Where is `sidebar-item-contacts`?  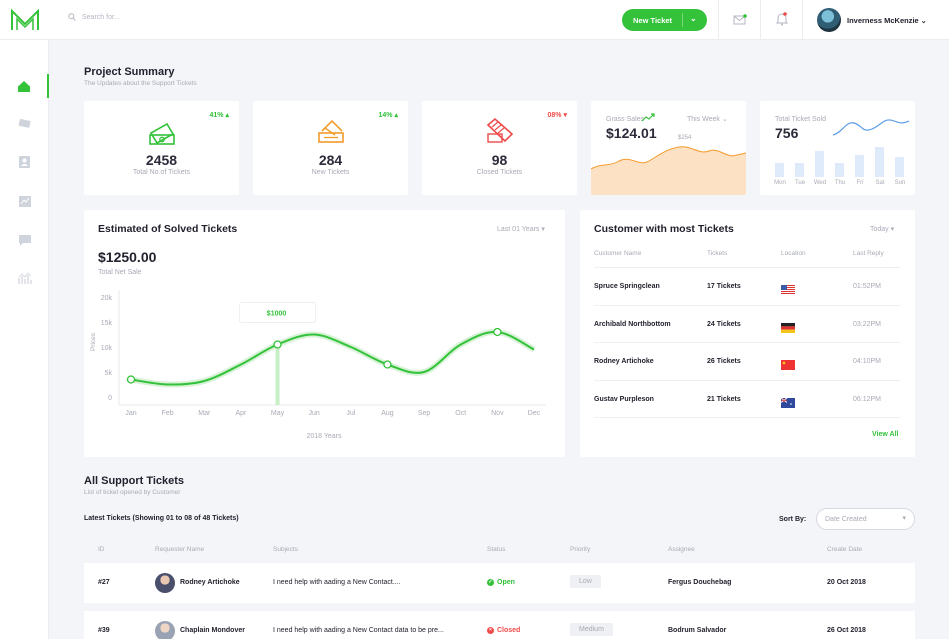
sidebar-item-contacts is located at coordinates (24, 162).